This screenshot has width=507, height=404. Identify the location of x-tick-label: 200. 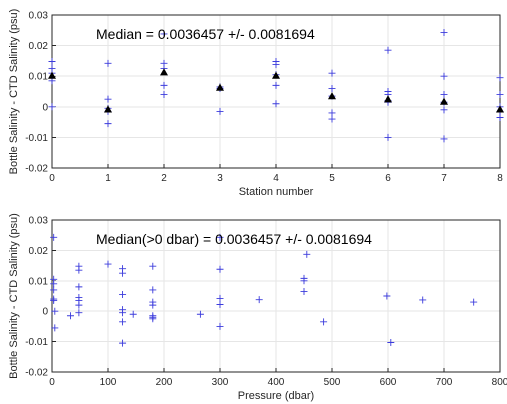
(164, 382).